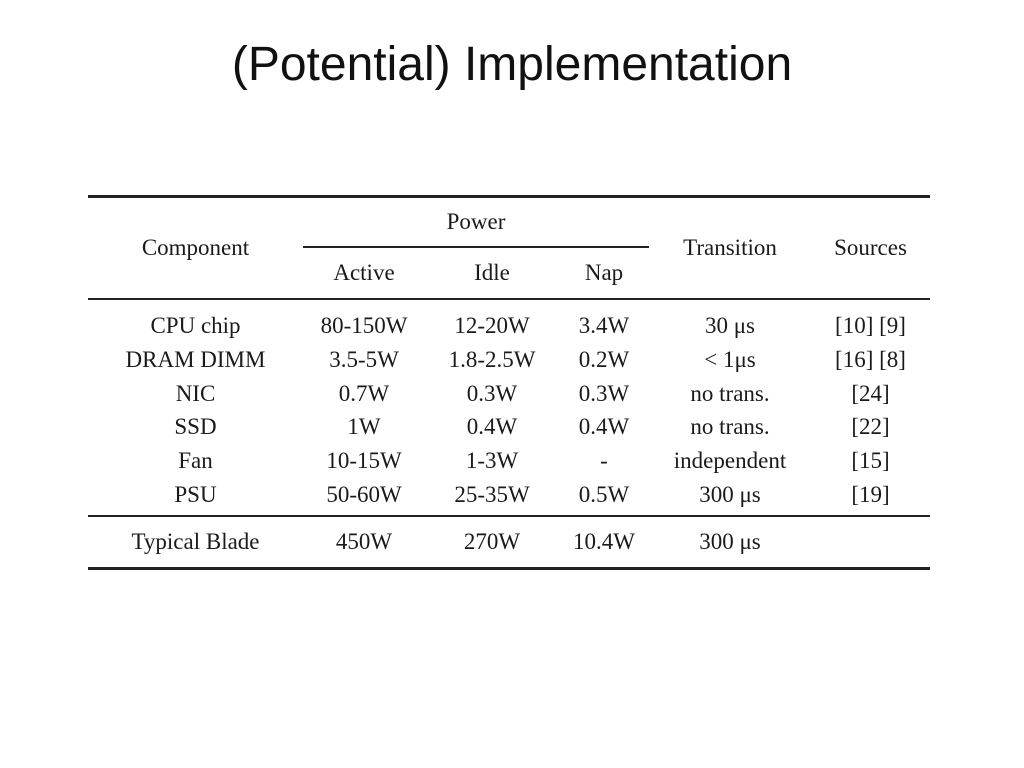  Describe the element at coordinates (604, 427) in the screenshot. I see `cell-nap: 0.4W` at that location.